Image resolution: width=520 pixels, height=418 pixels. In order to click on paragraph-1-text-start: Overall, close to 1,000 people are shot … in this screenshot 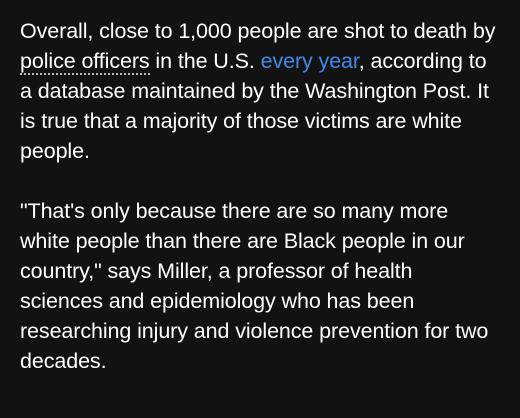, I will do `click(258, 31)`.